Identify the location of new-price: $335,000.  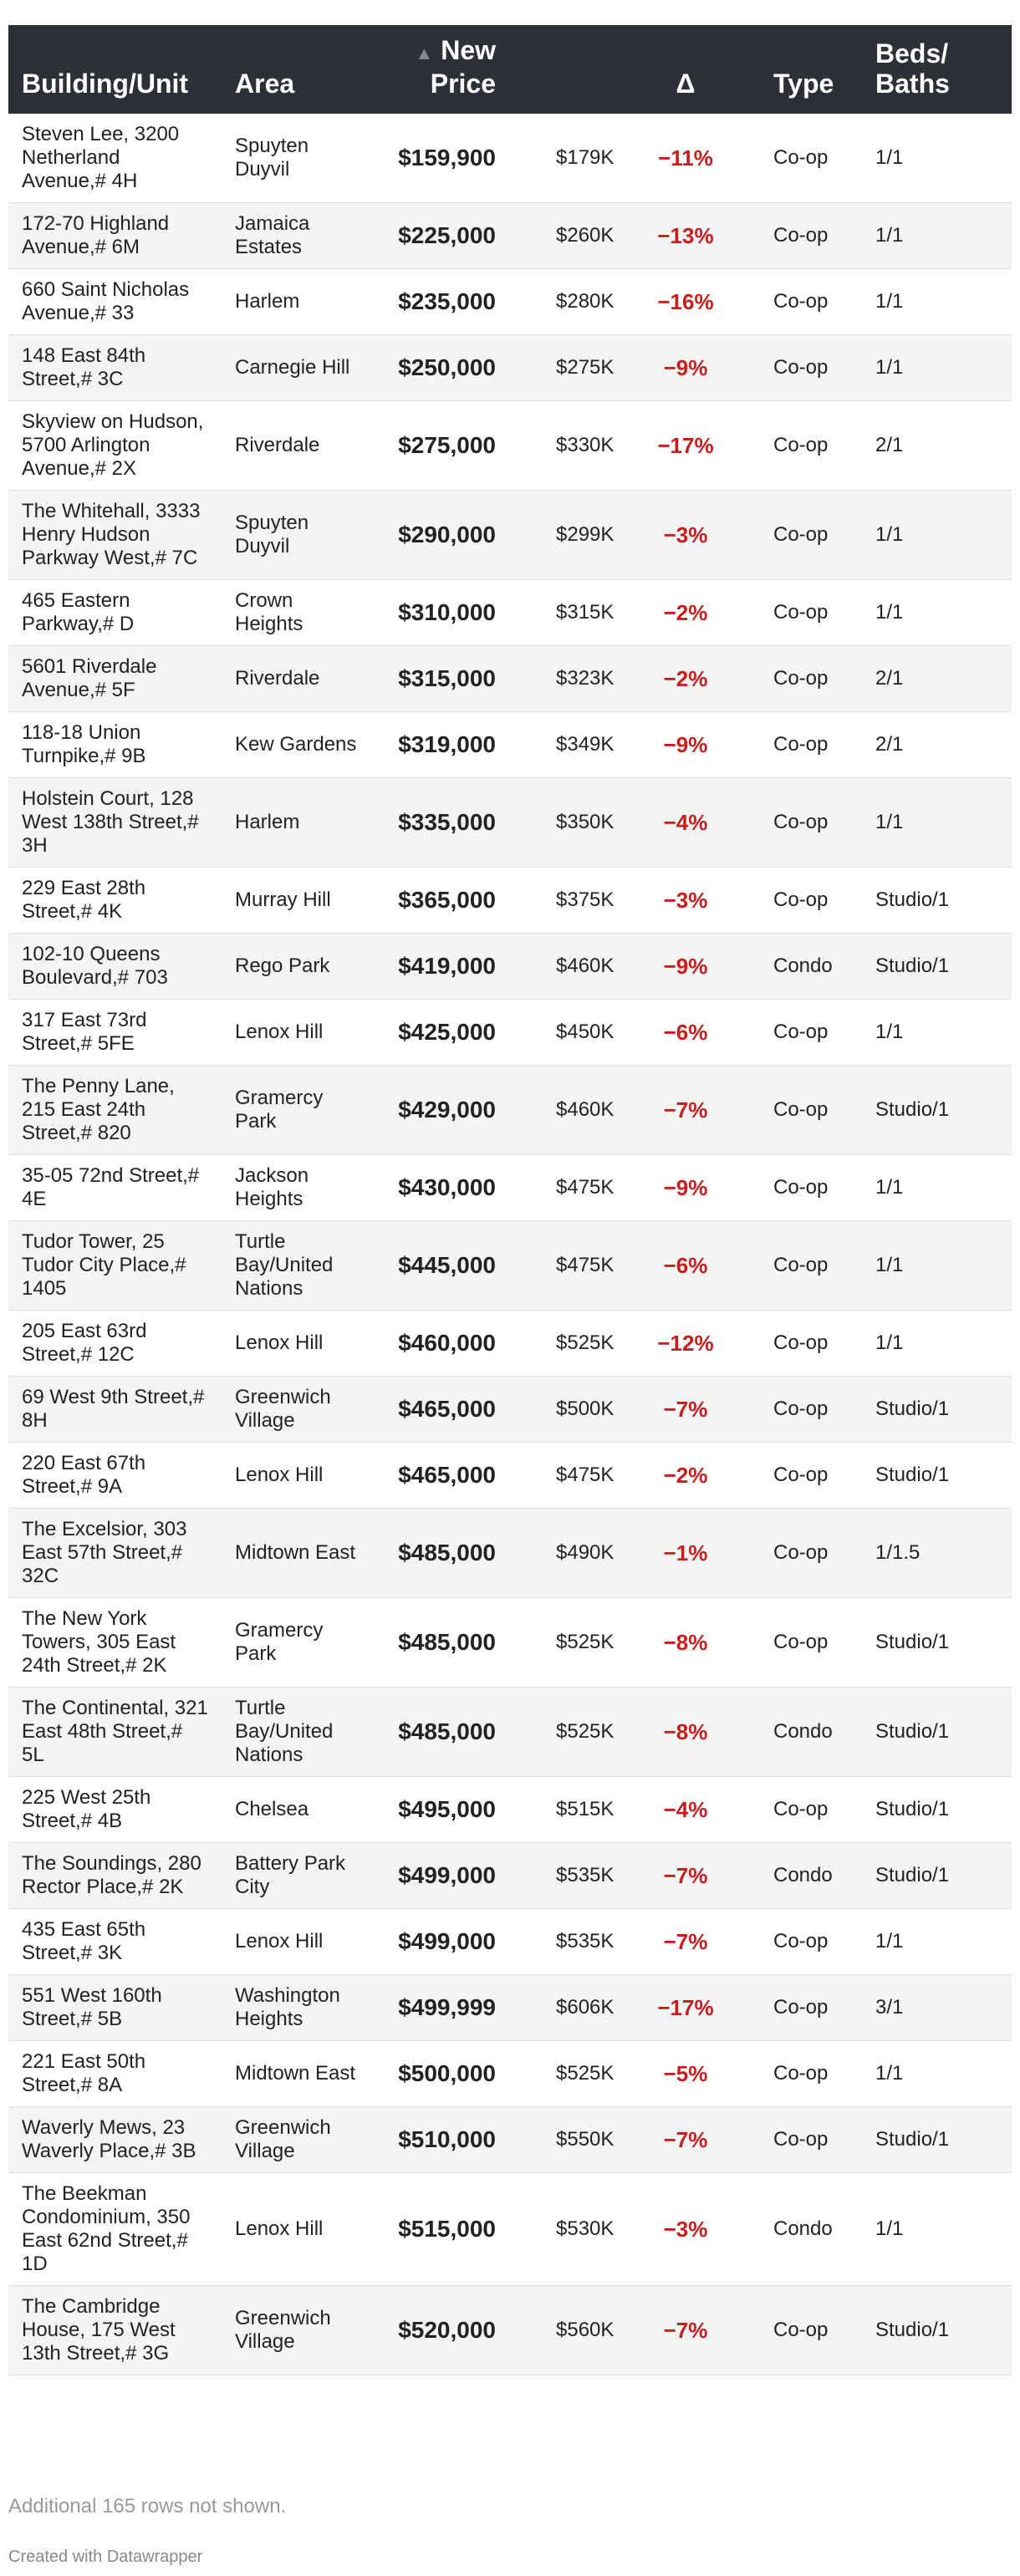
(443, 822).